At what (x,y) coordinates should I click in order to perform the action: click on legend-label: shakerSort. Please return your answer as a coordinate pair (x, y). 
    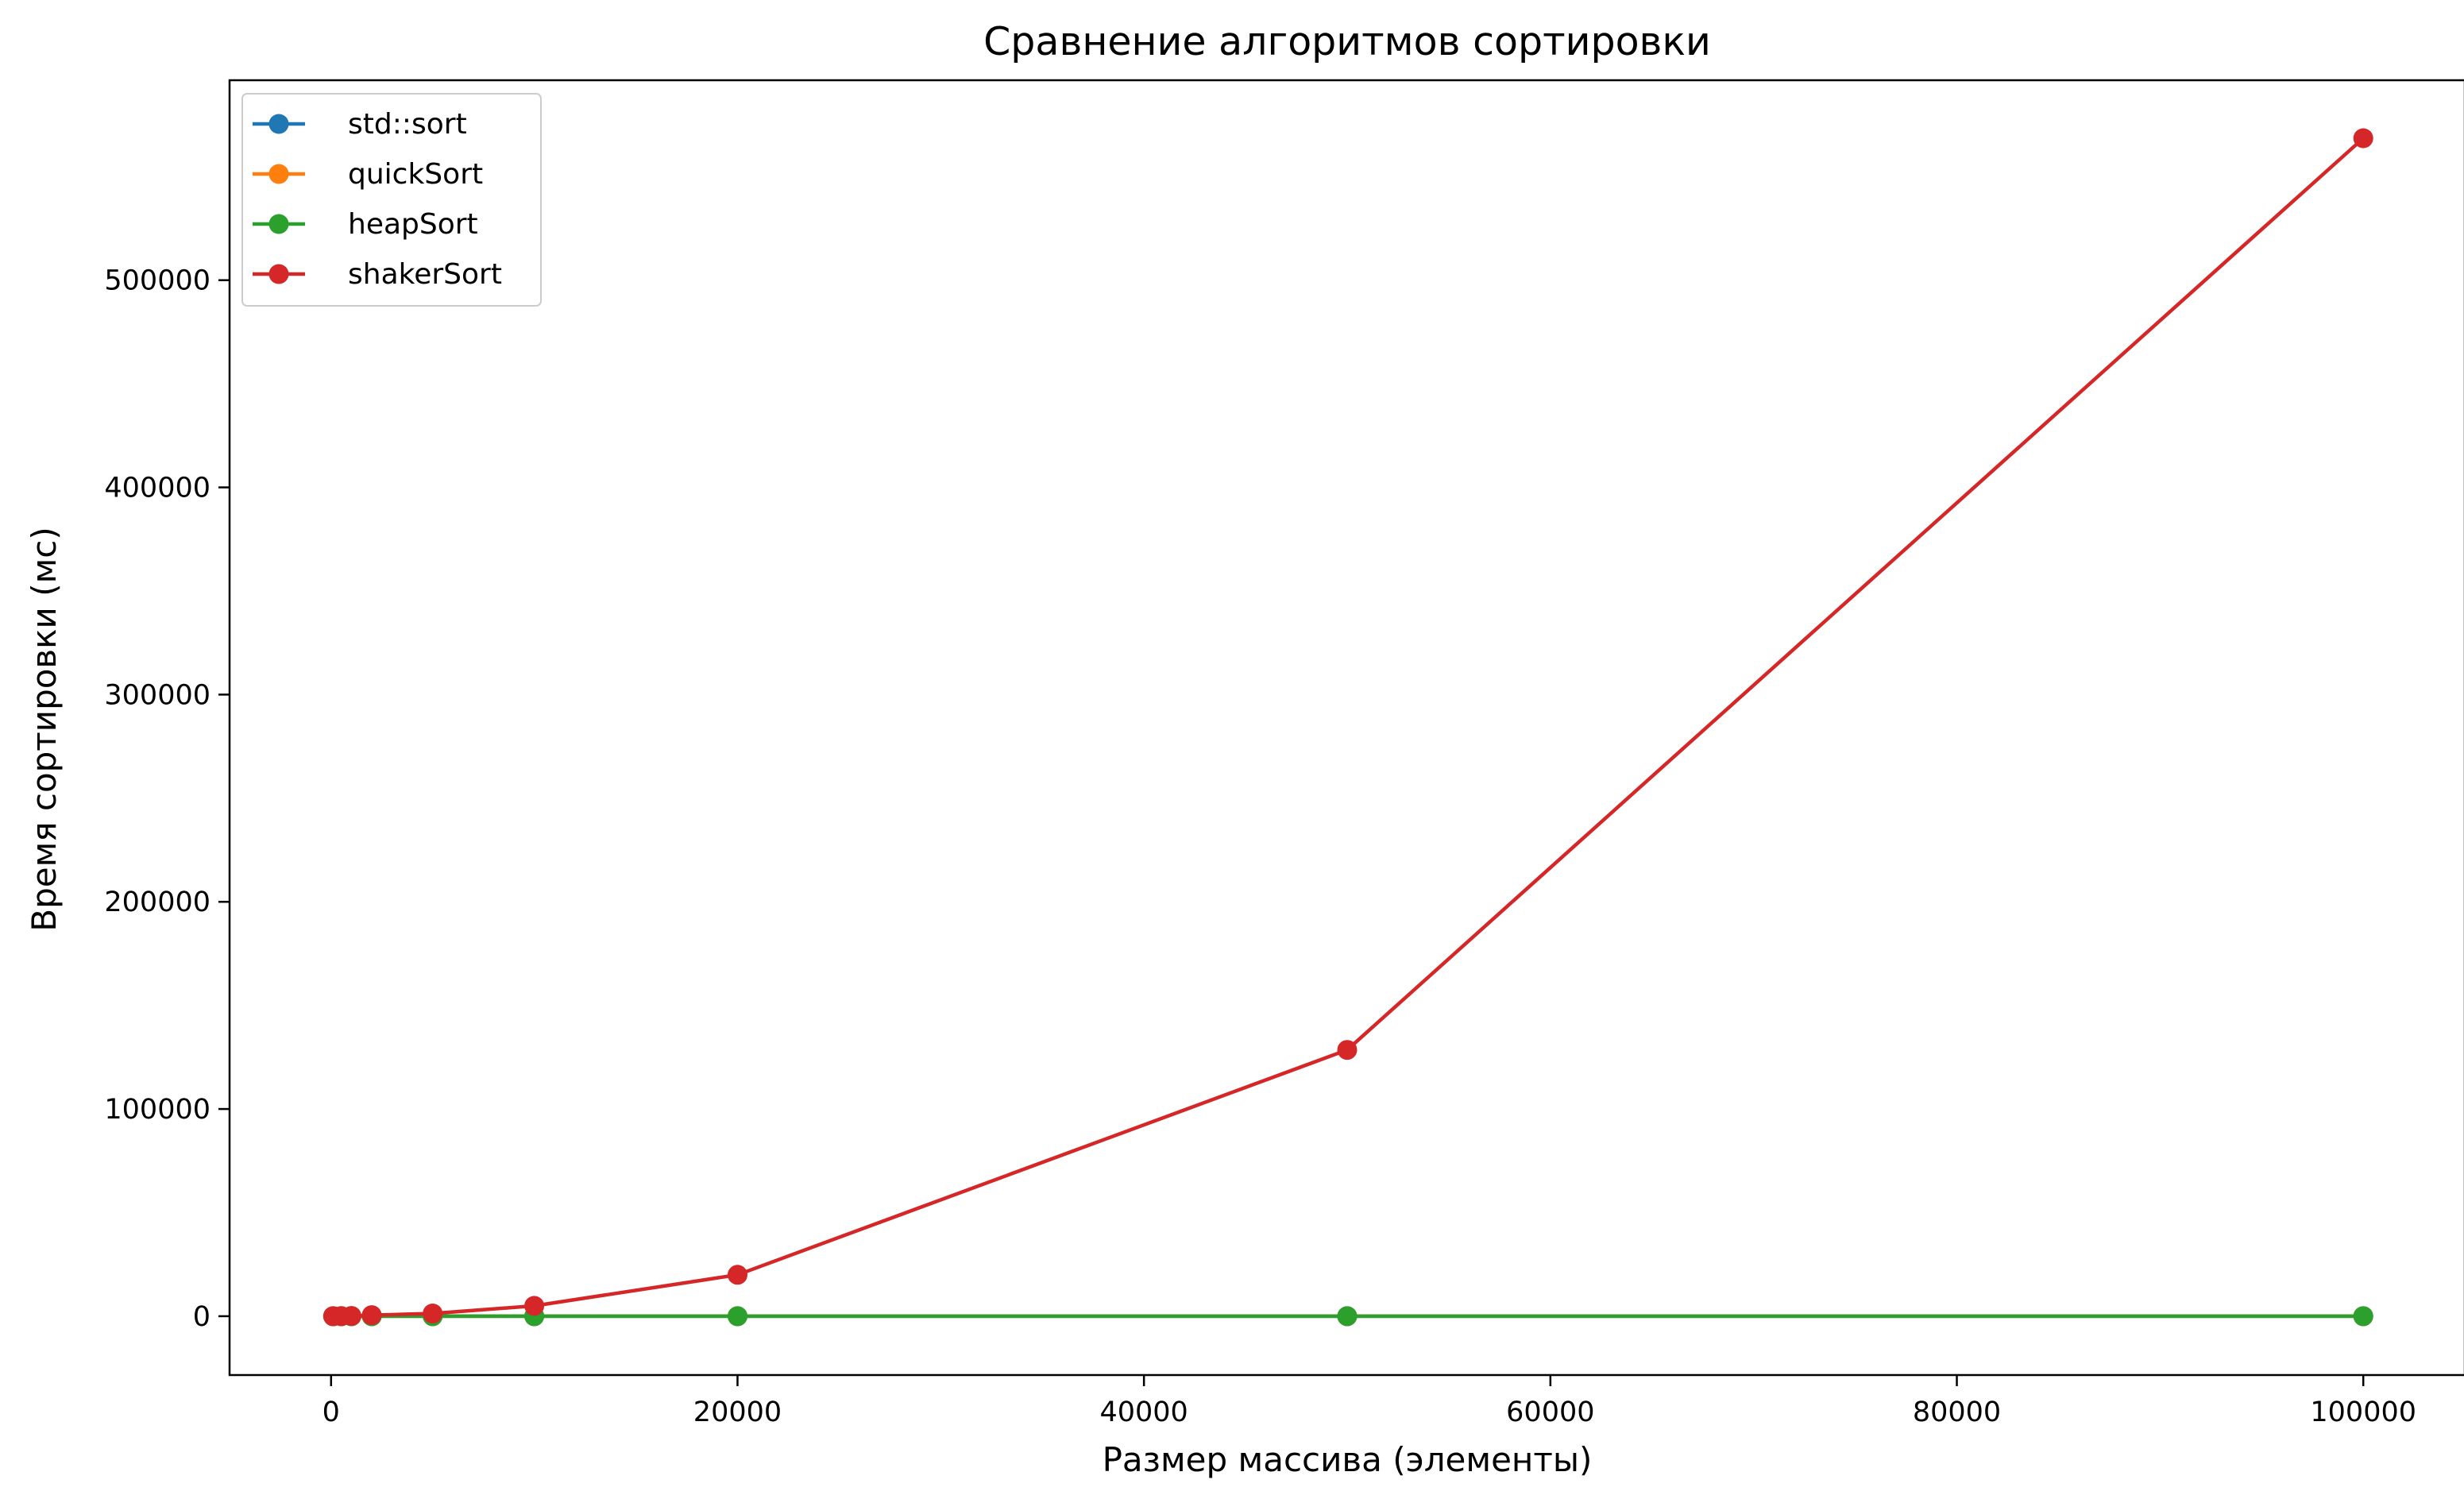
    Looking at the image, I should click on (425, 274).